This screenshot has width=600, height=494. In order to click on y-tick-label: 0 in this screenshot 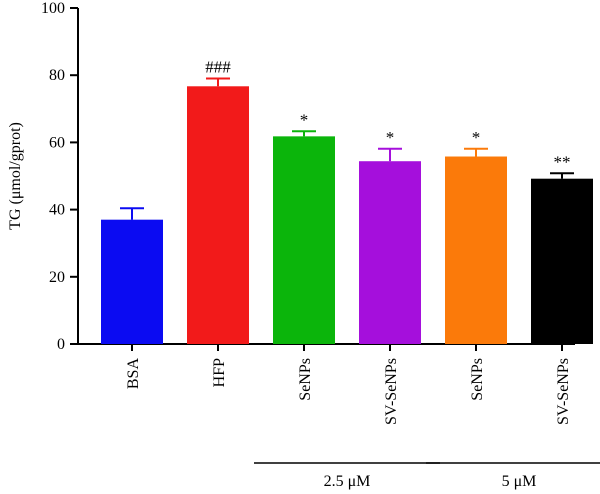, I will do `click(61, 344)`.